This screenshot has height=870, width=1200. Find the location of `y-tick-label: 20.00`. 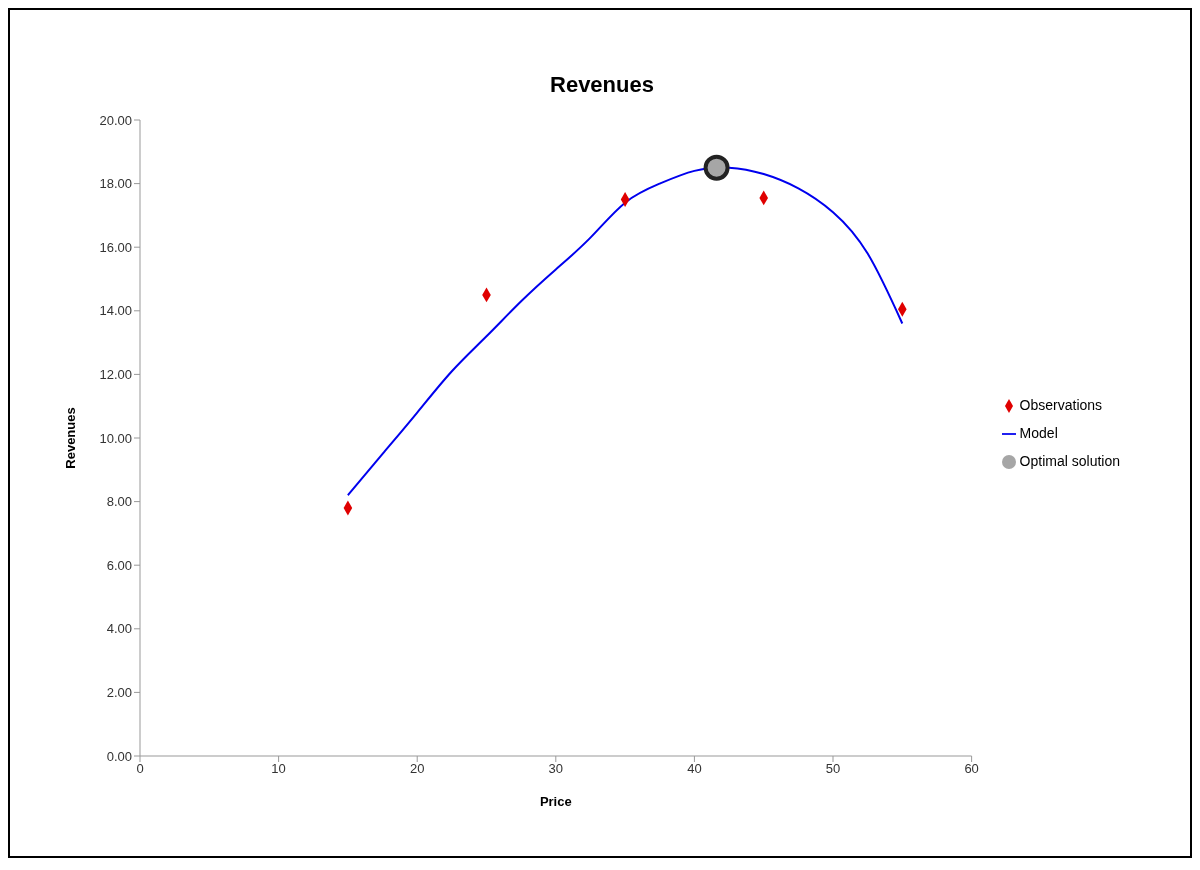

y-tick-label: 20.00 is located at coordinates (115, 120).